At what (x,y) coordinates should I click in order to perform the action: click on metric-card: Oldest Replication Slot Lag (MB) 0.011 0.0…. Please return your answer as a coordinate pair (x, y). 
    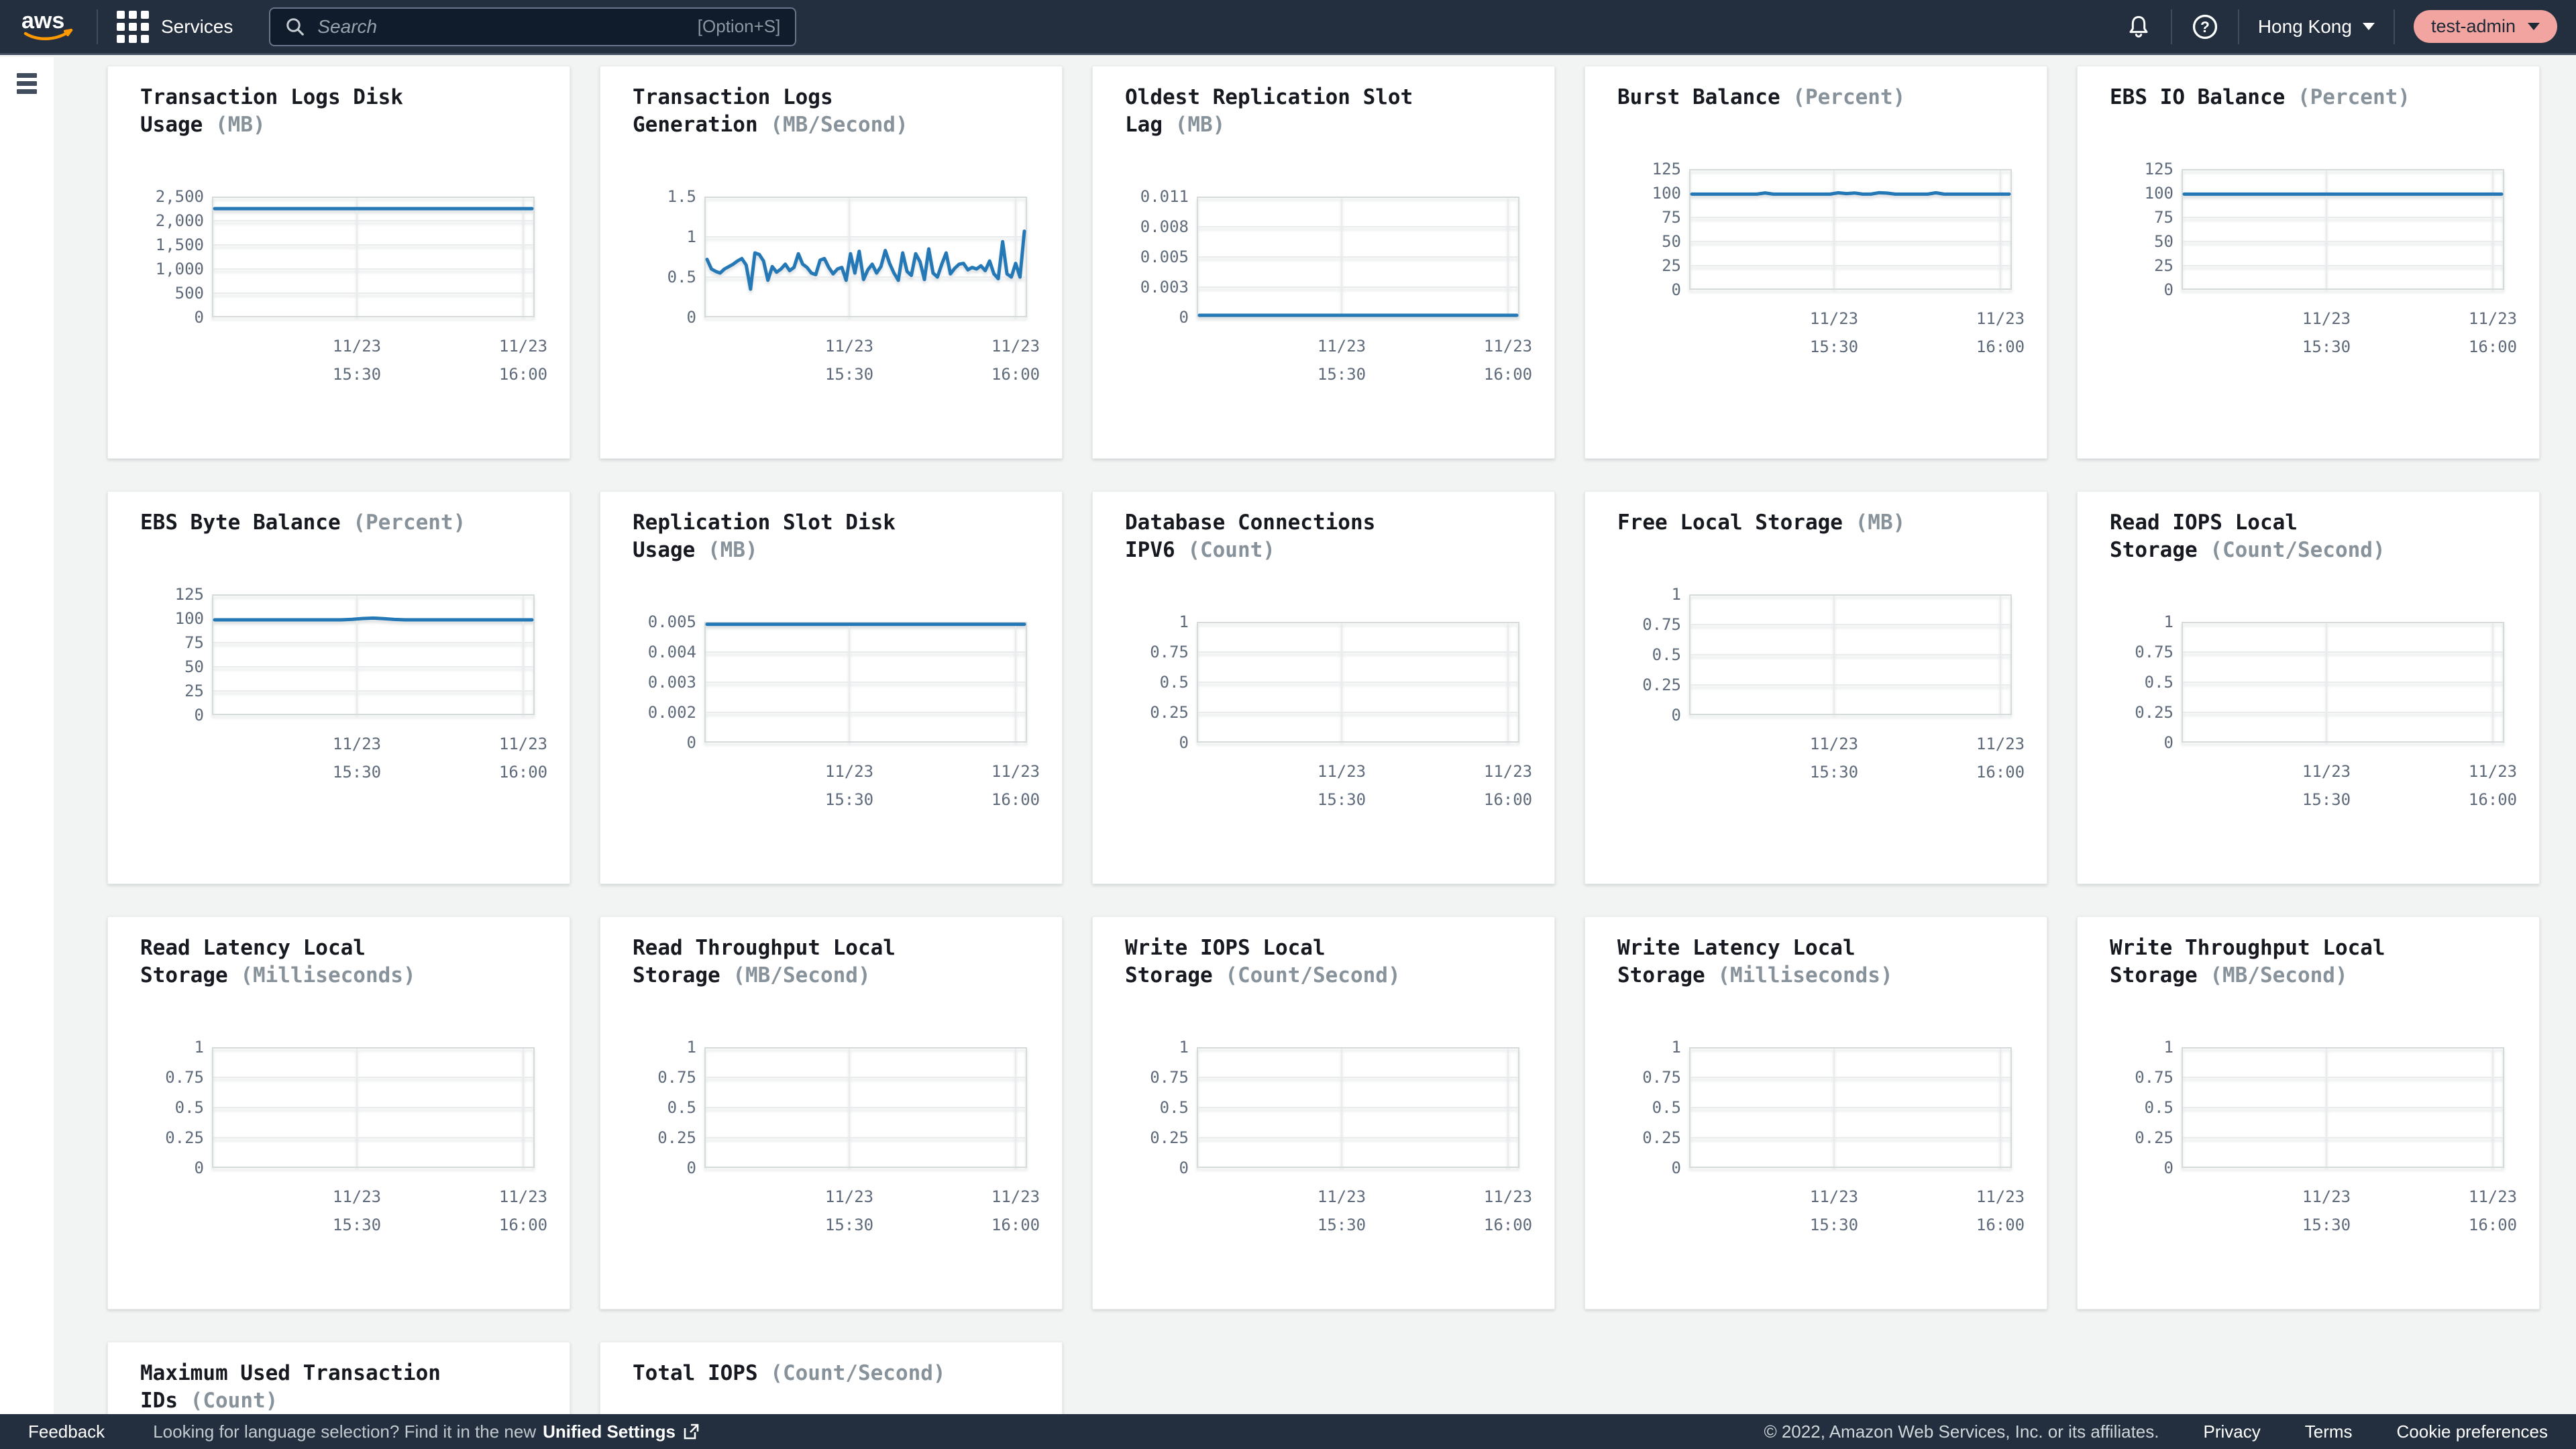
    Looking at the image, I should click on (1323, 262).